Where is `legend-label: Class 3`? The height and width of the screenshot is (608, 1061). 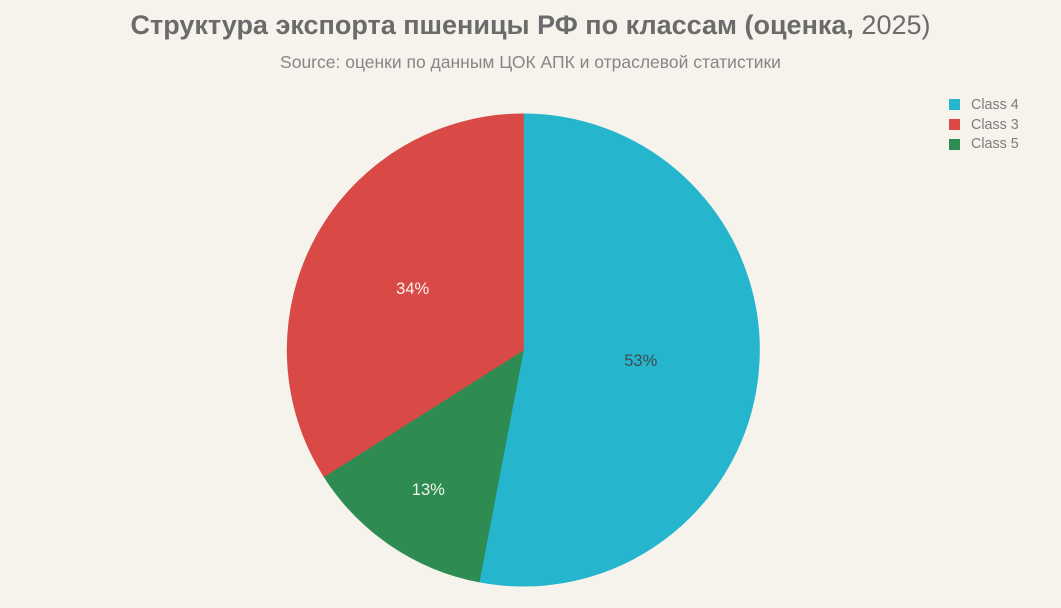
legend-label: Class 3 is located at coordinates (995, 124).